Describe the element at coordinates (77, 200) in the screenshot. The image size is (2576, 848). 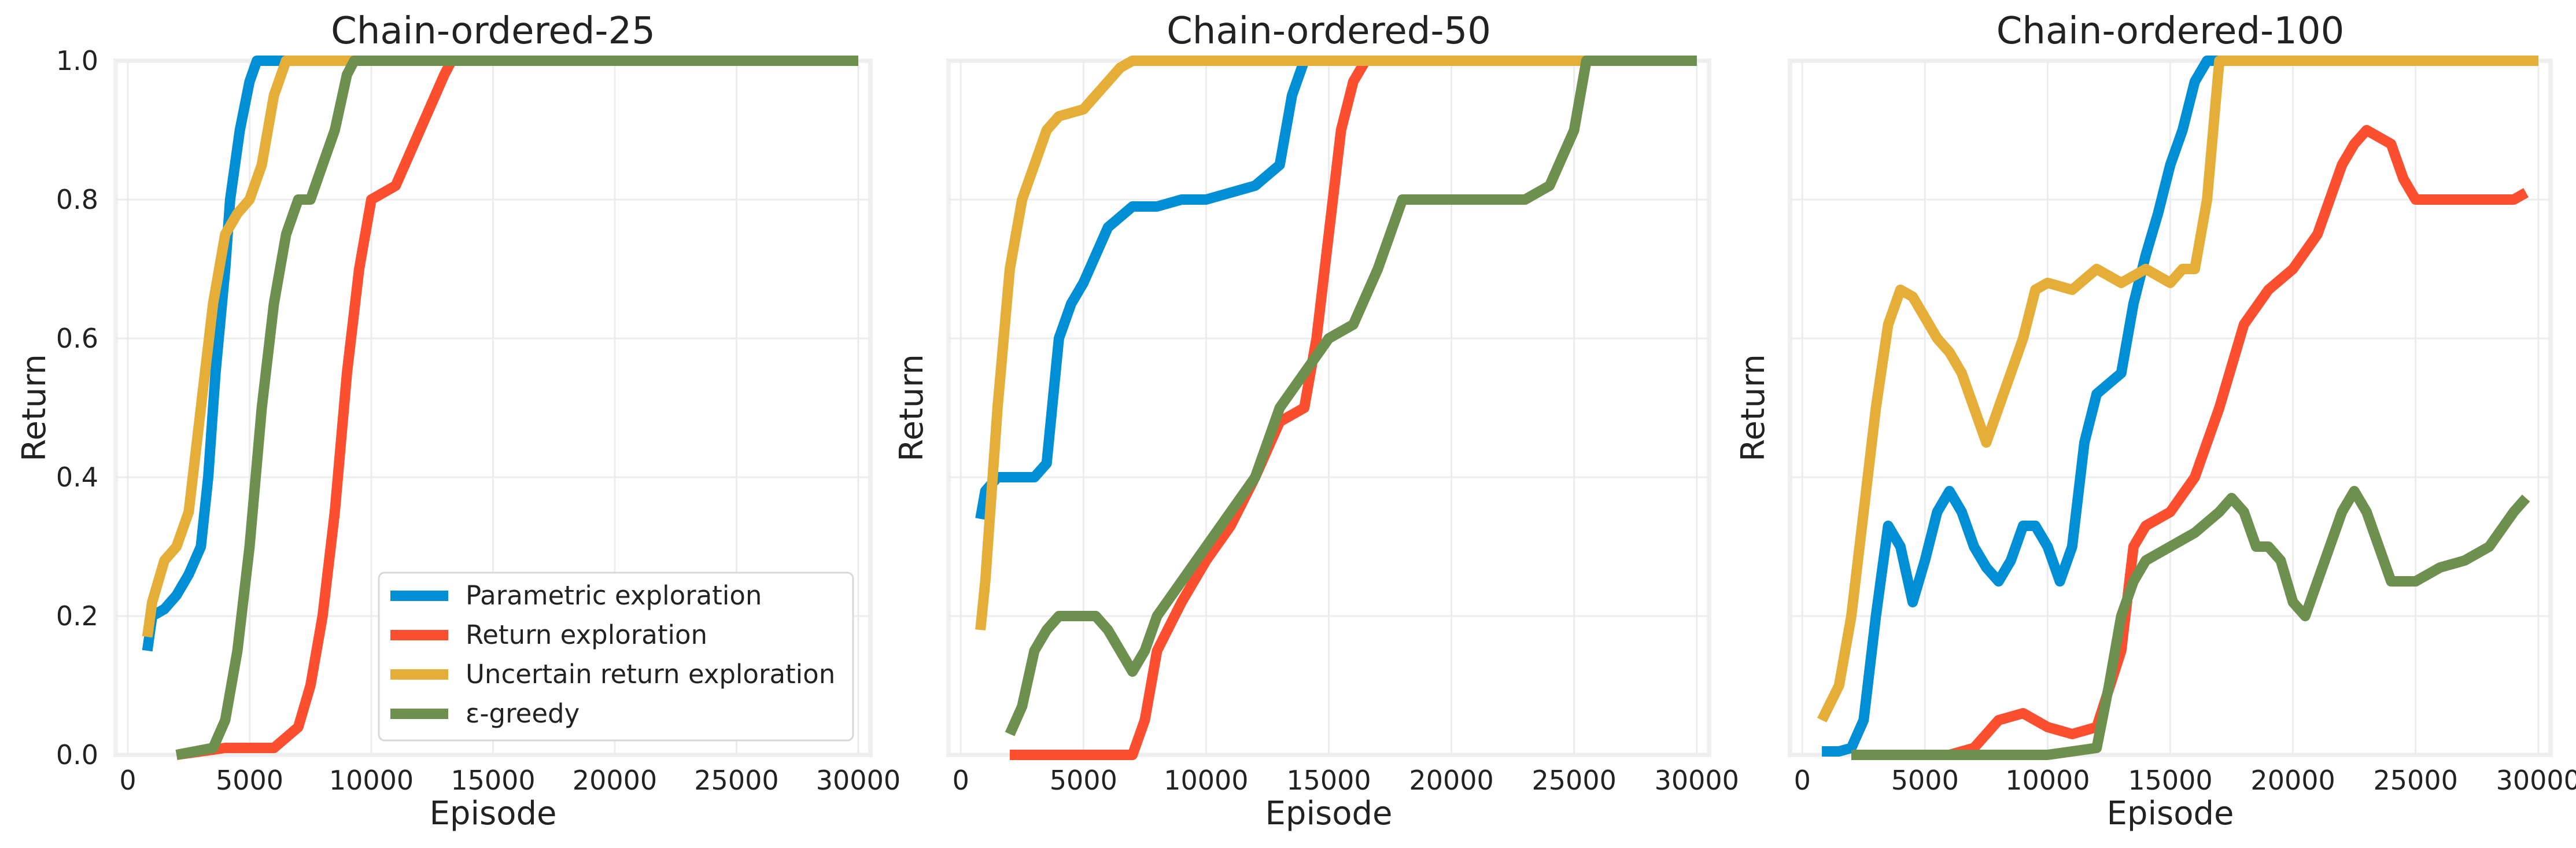
I see `y-tick-label: 0.8` at that location.